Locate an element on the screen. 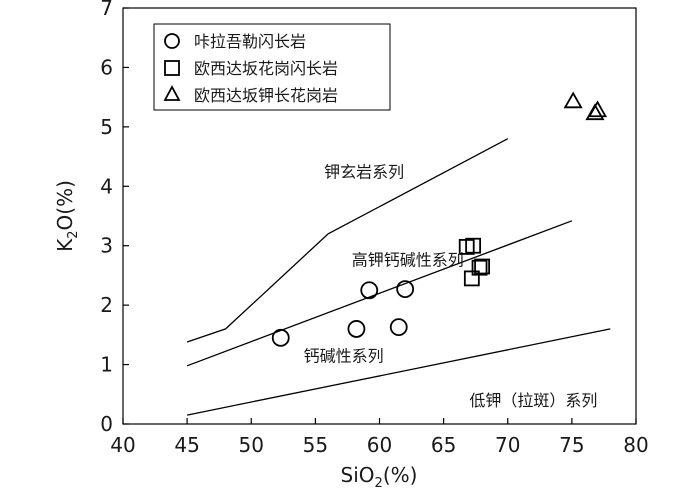  y-axis-title: K2O(%) is located at coordinates (67, 216).